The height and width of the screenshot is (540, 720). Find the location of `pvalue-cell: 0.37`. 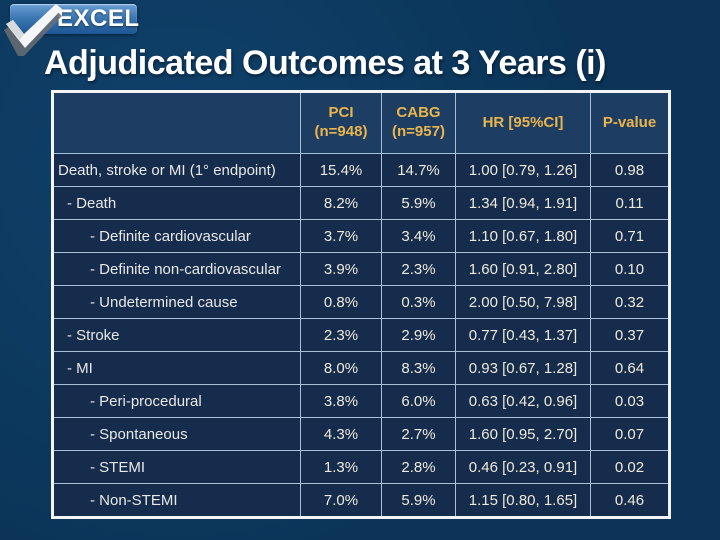

pvalue-cell: 0.37 is located at coordinates (630, 335).